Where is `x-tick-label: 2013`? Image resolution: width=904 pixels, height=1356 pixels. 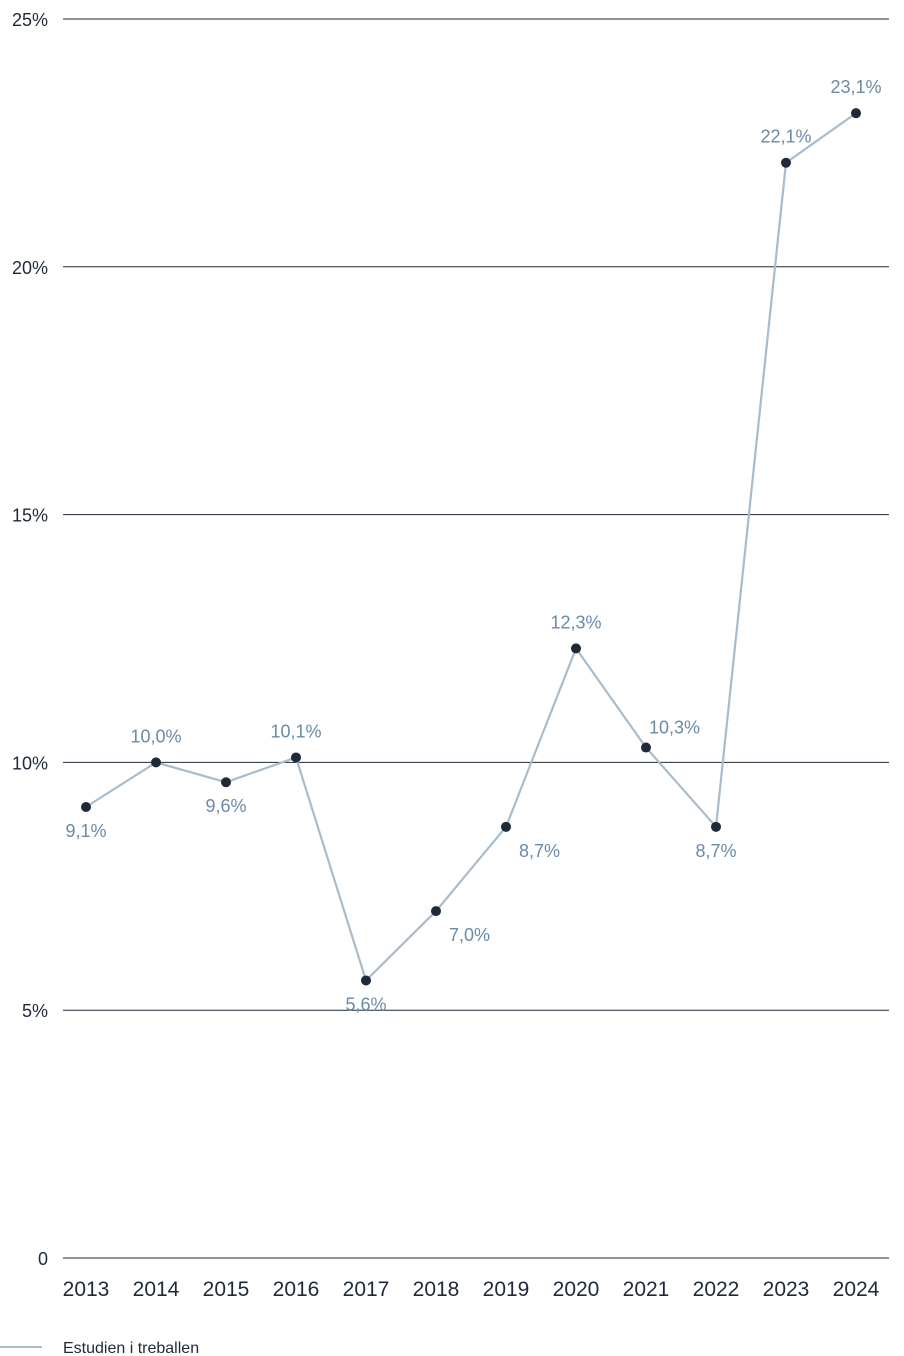 x-tick-label: 2013 is located at coordinates (86, 1289).